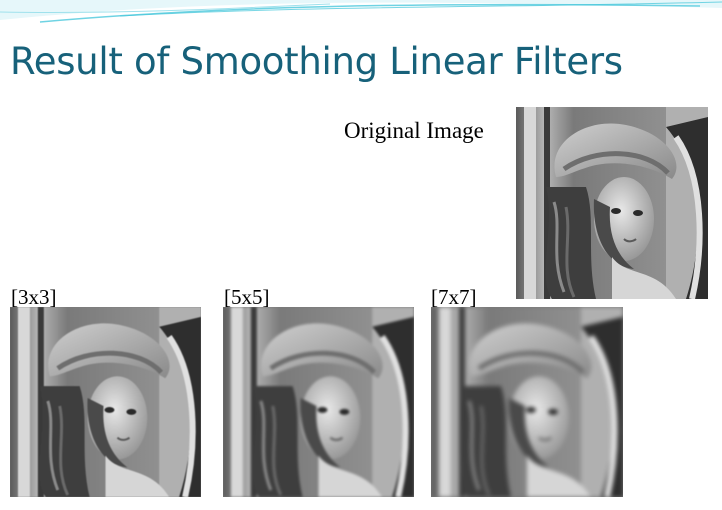 Image resolution: width=722 pixels, height=510 pixels. I want to click on original-image, so click(612, 203).